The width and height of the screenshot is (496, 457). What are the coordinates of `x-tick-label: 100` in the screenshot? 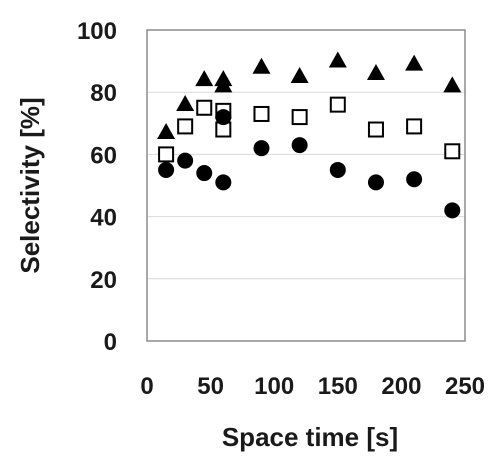 It's located at (274, 386).